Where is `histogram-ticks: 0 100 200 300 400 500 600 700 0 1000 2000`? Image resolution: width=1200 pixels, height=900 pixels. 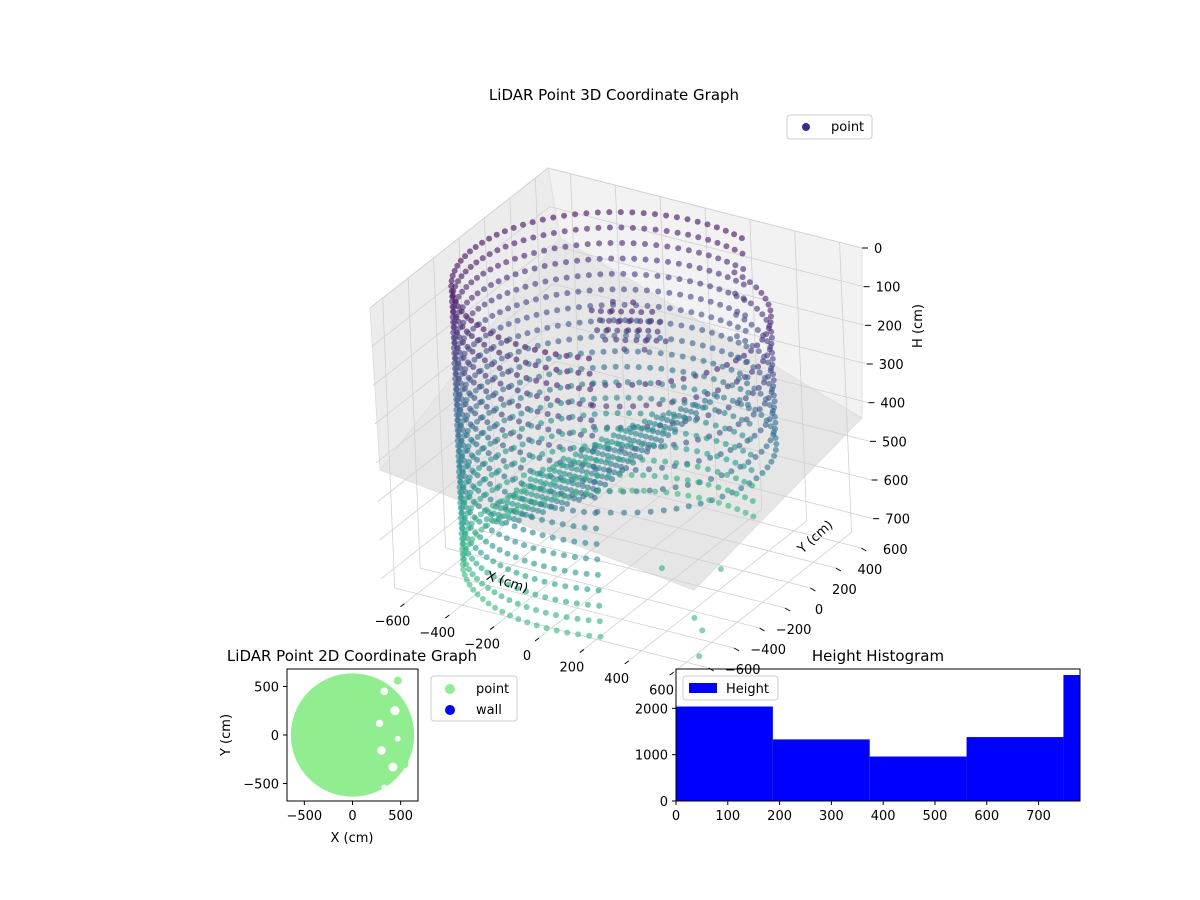 histogram-ticks: 0 100 200 300 400 500 600 700 0 1000 2000 is located at coordinates (843, 763).